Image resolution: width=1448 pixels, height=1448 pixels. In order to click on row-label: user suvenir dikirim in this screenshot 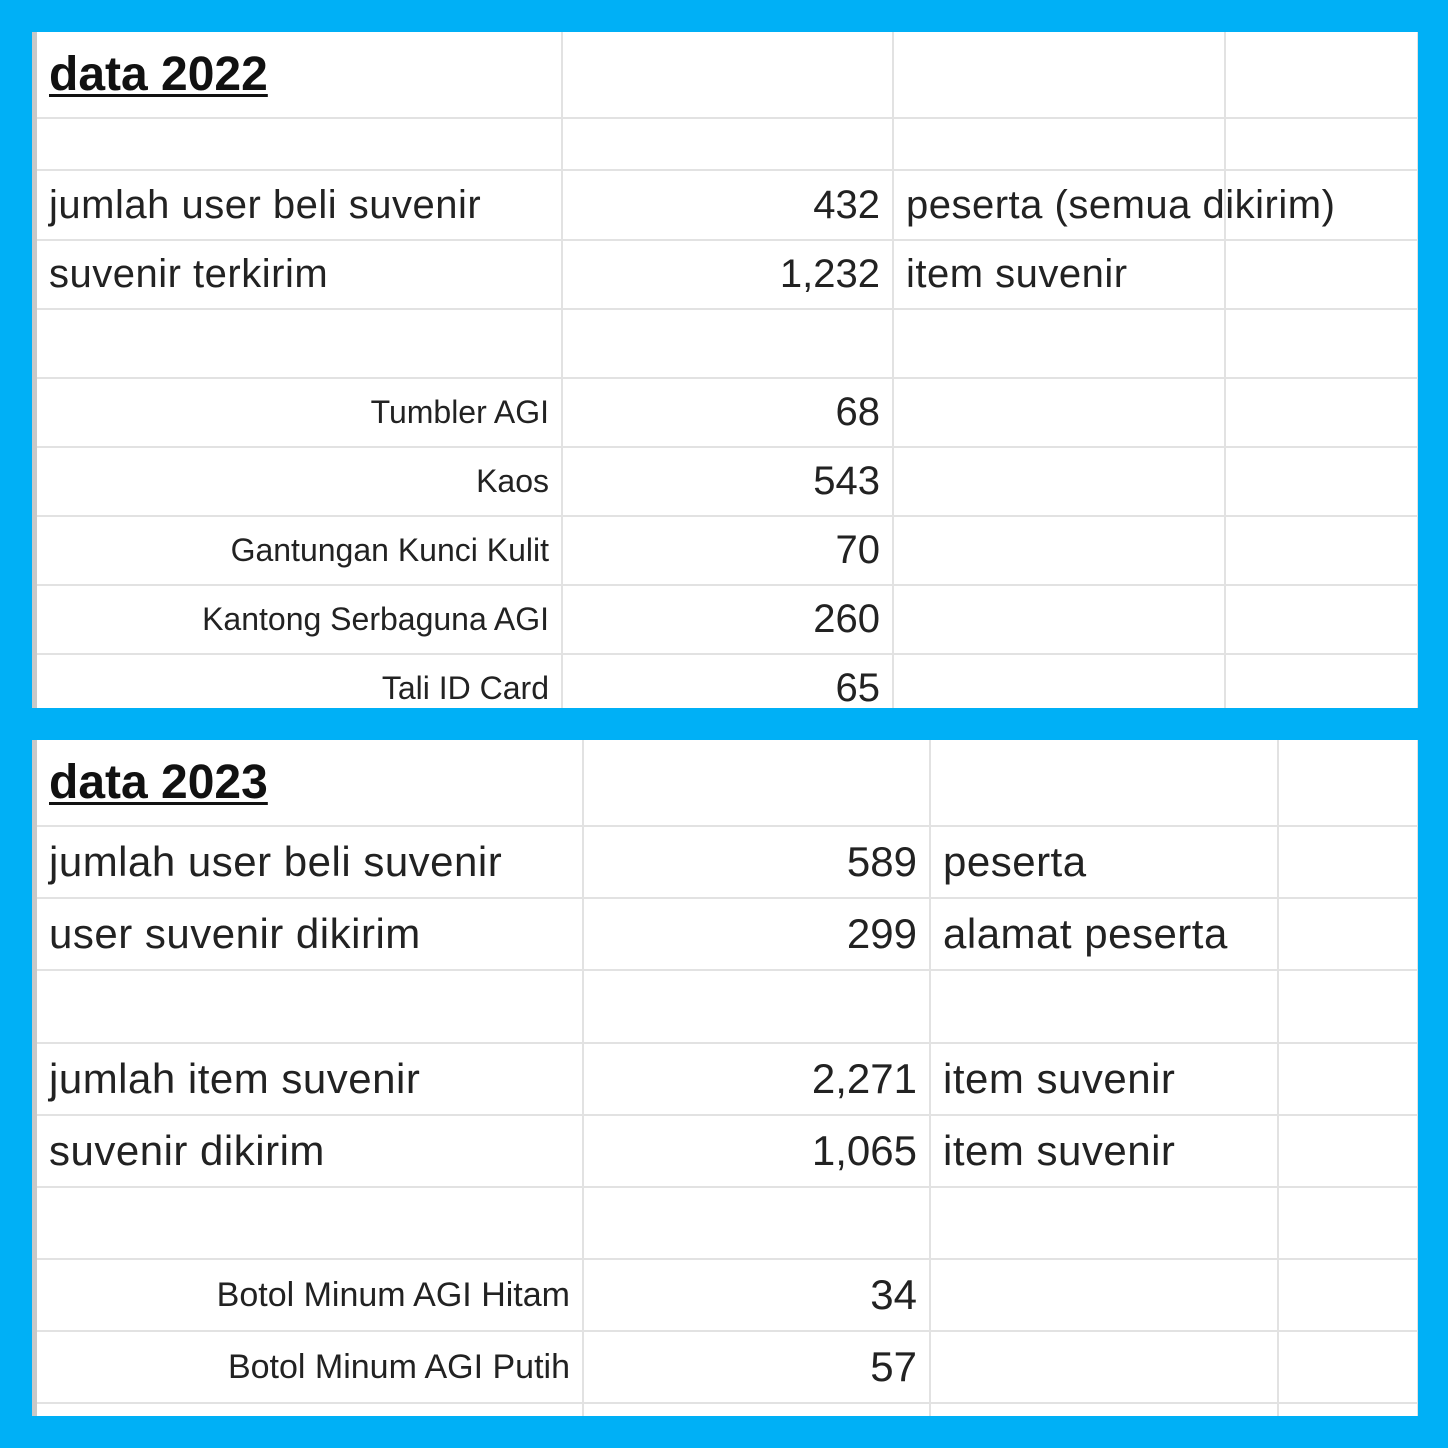, I will do `click(310, 934)`.